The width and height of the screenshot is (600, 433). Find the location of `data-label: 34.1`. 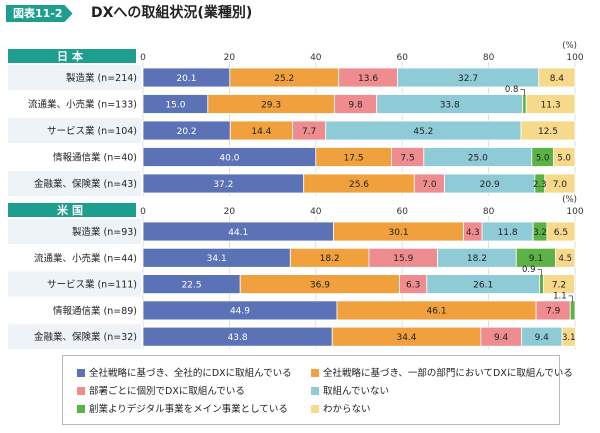

data-label: 34.1 is located at coordinates (217, 259).